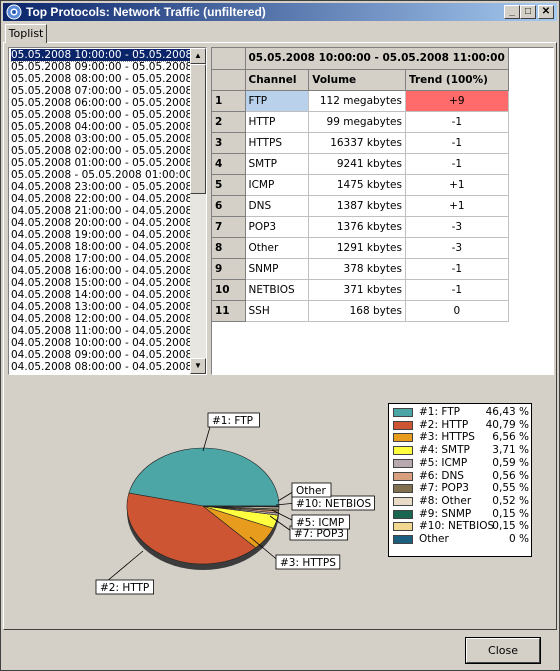 The height and width of the screenshot is (671, 560). I want to click on table-row: 6 DNS 1387 kbytes +1, so click(360, 206).